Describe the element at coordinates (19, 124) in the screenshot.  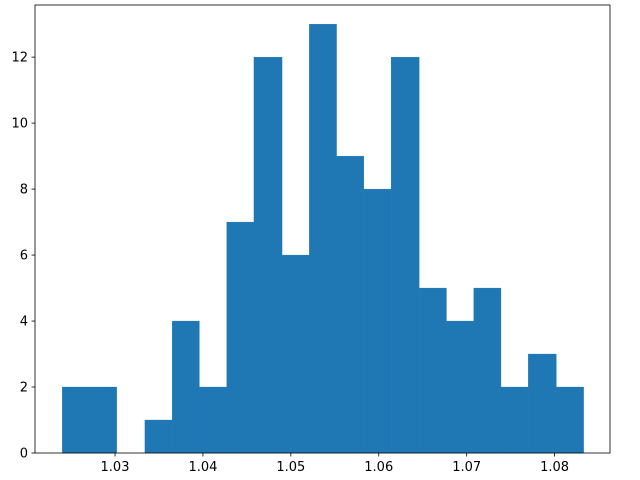
I see `y-tick-label: 10` at that location.